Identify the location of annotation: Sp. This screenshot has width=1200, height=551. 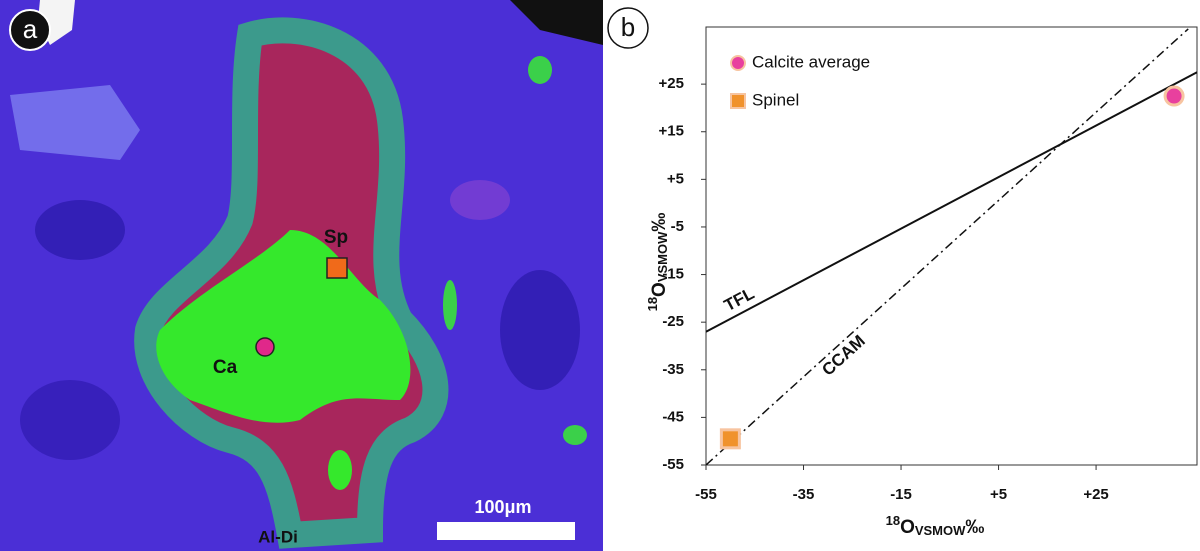
(336, 237).